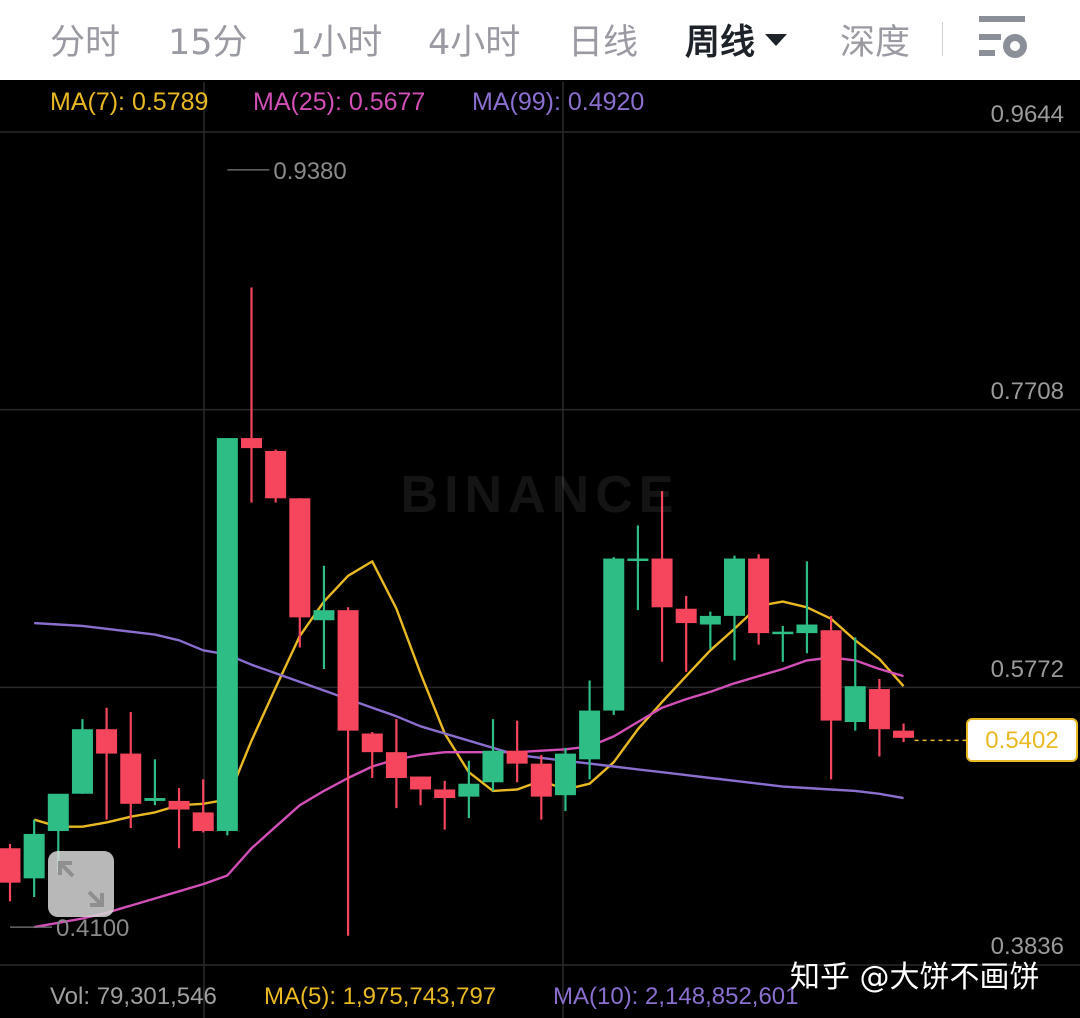 This screenshot has width=1080, height=1018. What do you see at coordinates (942, 39) in the screenshot?
I see `divider` at bounding box center [942, 39].